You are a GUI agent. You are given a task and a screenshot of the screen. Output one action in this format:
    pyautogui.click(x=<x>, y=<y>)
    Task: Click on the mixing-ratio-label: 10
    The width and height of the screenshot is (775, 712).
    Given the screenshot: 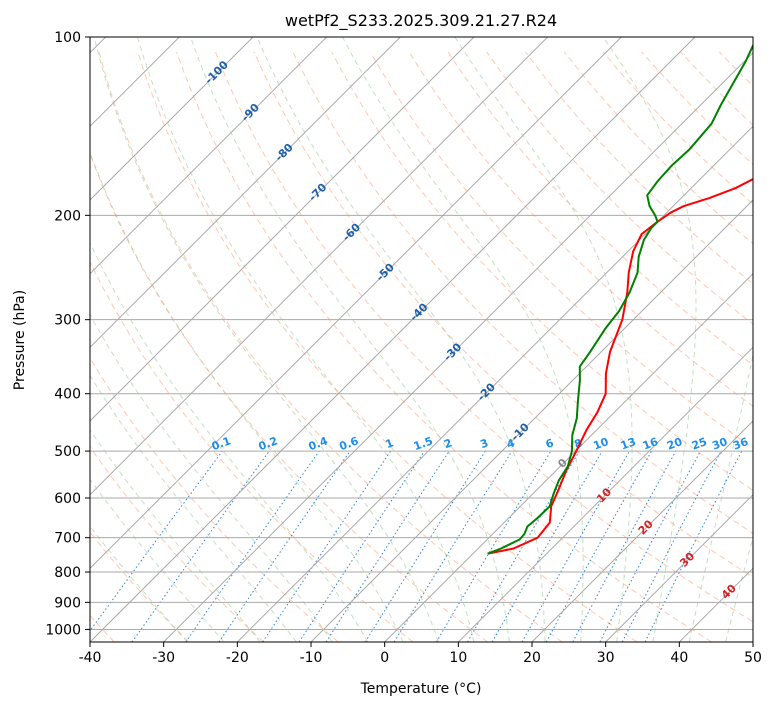 What is the action you would take?
    pyautogui.click(x=601, y=444)
    